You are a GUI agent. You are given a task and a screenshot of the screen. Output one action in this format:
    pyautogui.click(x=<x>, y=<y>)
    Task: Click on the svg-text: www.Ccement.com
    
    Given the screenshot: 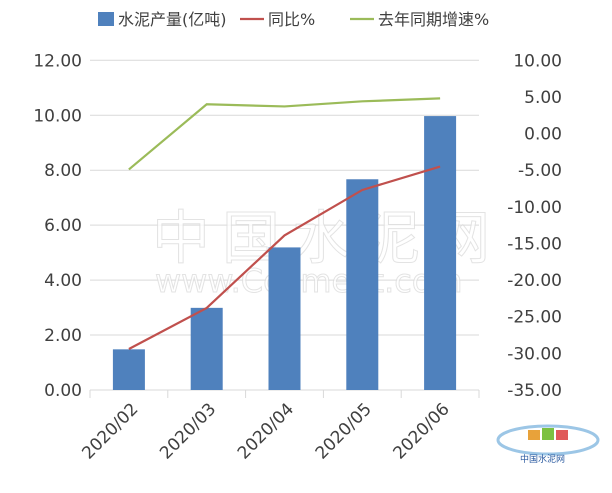 What is the action you would take?
    pyautogui.click(x=309, y=281)
    